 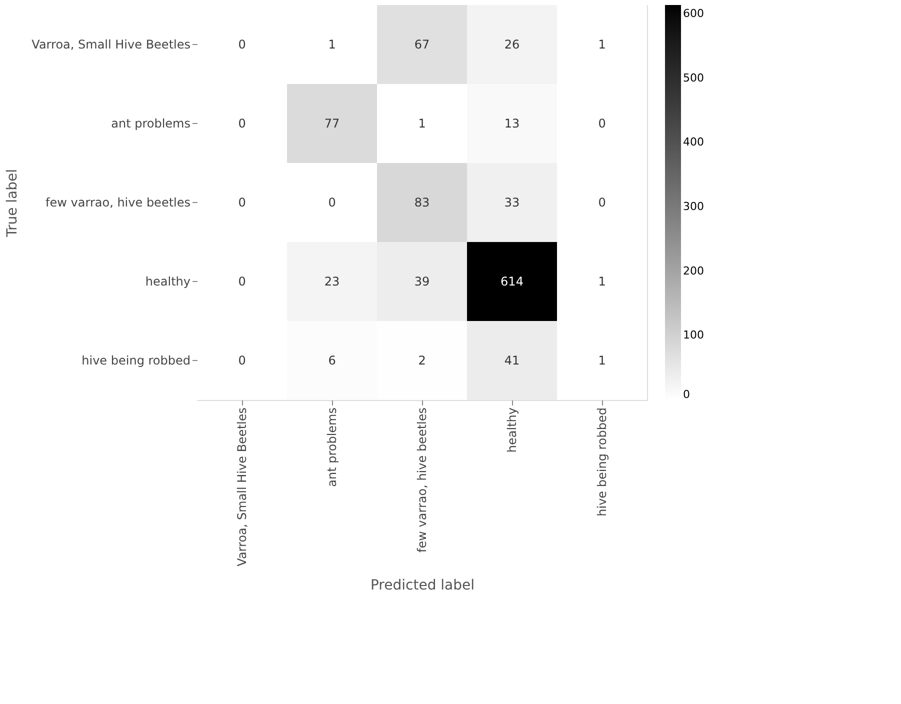 What do you see at coordinates (512, 430) in the screenshot?
I see `x-tick-label: healthy` at bounding box center [512, 430].